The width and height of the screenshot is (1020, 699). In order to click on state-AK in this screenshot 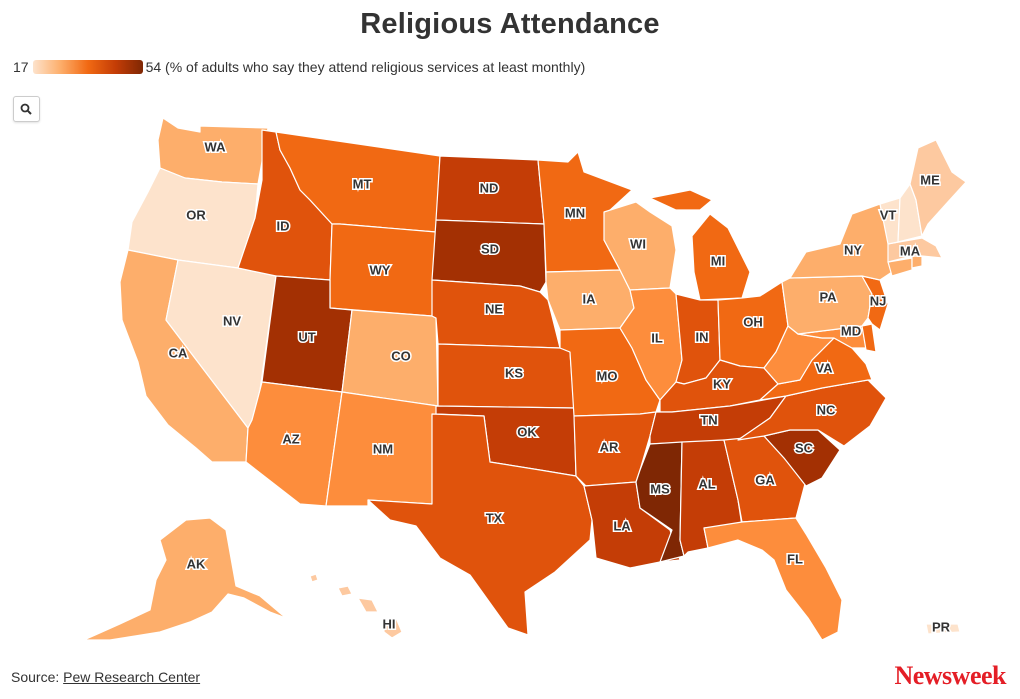, I will do `click(185, 579)`.